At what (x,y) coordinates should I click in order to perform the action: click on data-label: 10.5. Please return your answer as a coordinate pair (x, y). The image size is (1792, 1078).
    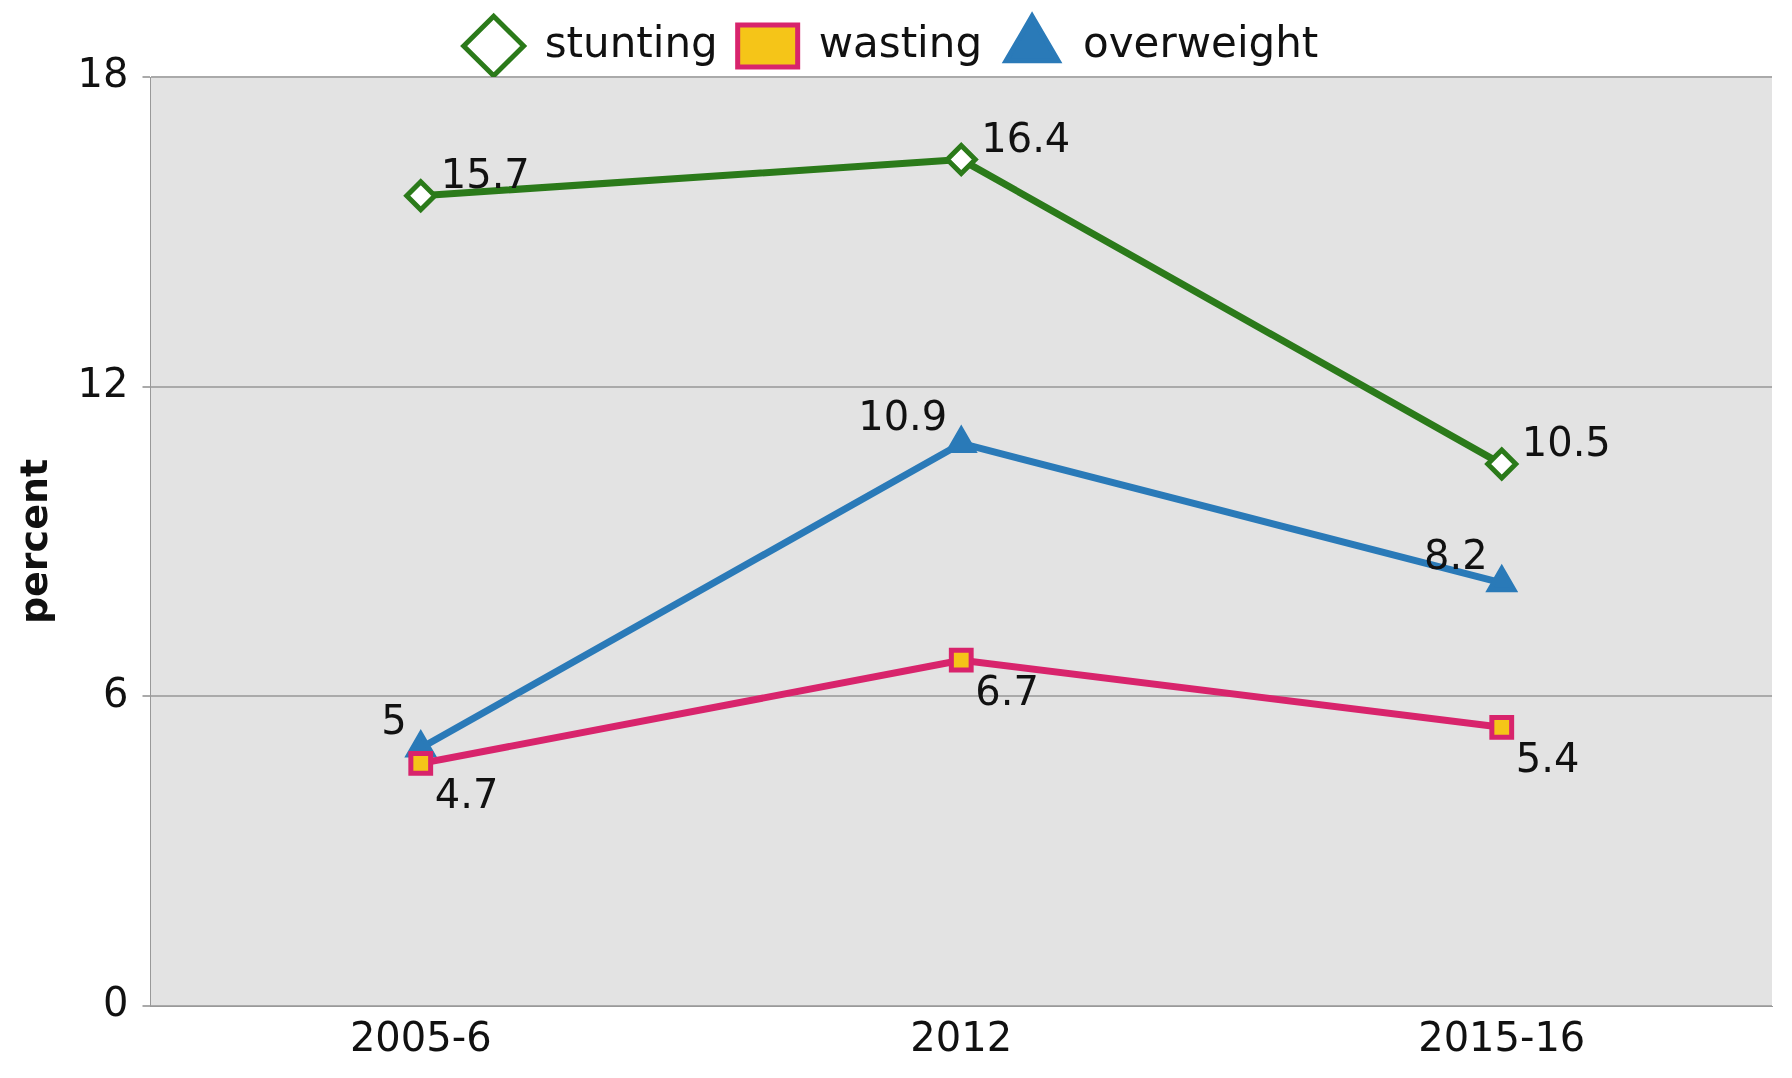
    Looking at the image, I should click on (1566, 442).